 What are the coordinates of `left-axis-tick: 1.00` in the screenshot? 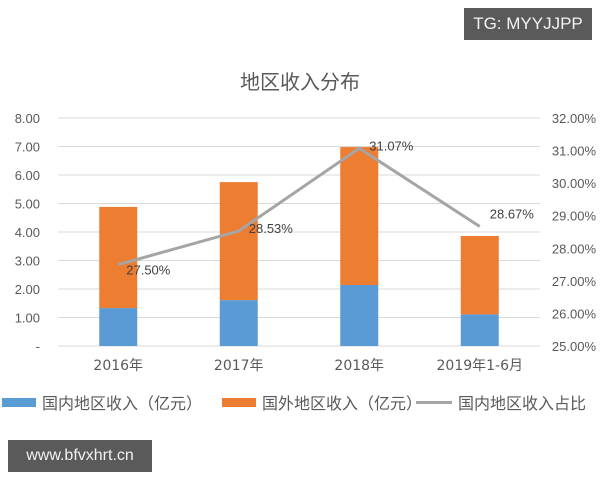 It's located at (27, 318).